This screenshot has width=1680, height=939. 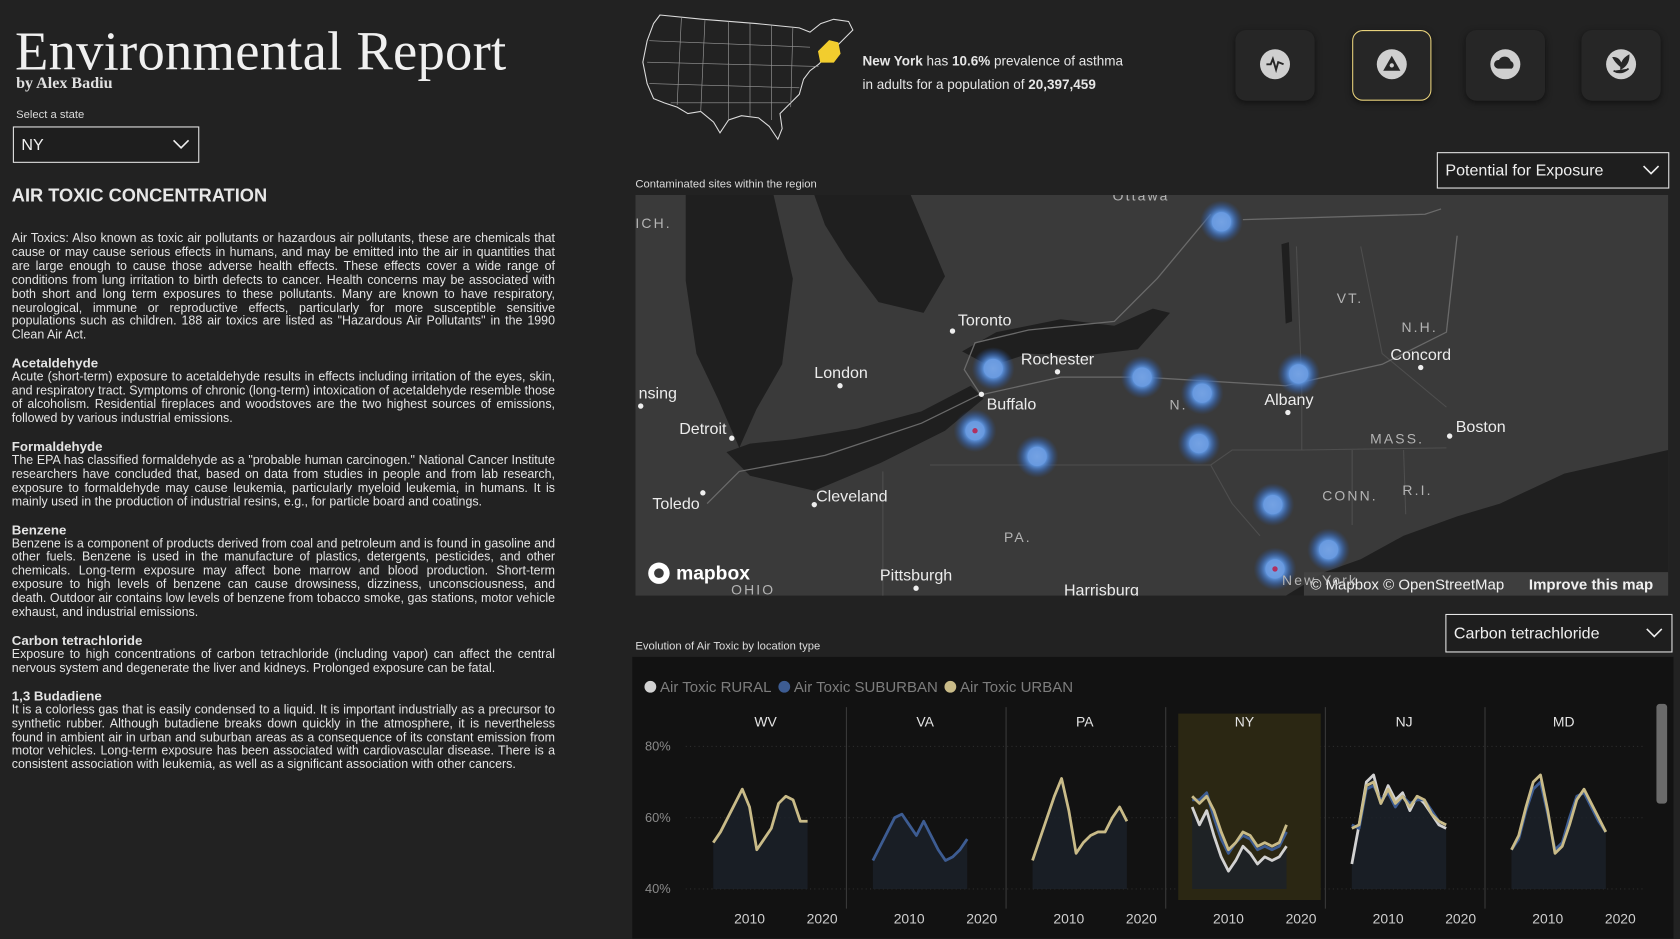 What do you see at coordinates (32, 144) in the screenshot?
I see `dropdown-value: NY` at bounding box center [32, 144].